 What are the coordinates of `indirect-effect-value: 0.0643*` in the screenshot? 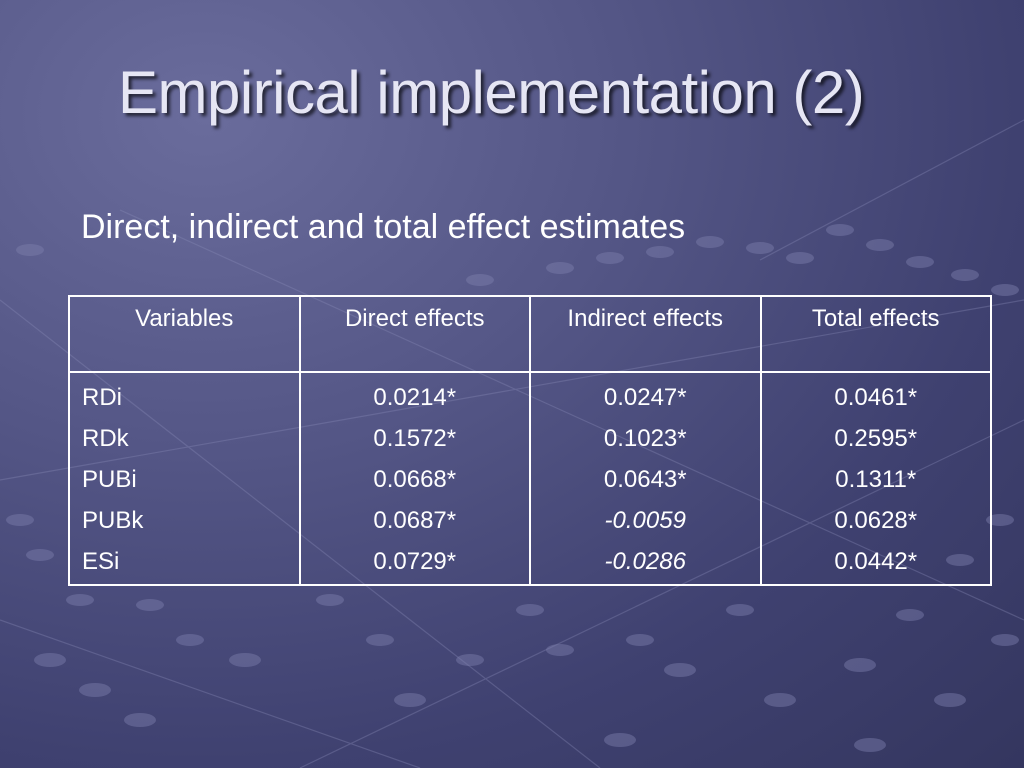 It's located at (645, 479).